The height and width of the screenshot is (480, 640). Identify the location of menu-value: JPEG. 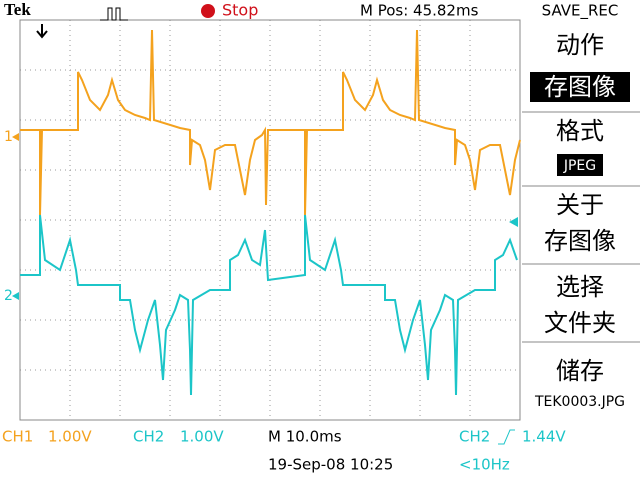
(579, 166).